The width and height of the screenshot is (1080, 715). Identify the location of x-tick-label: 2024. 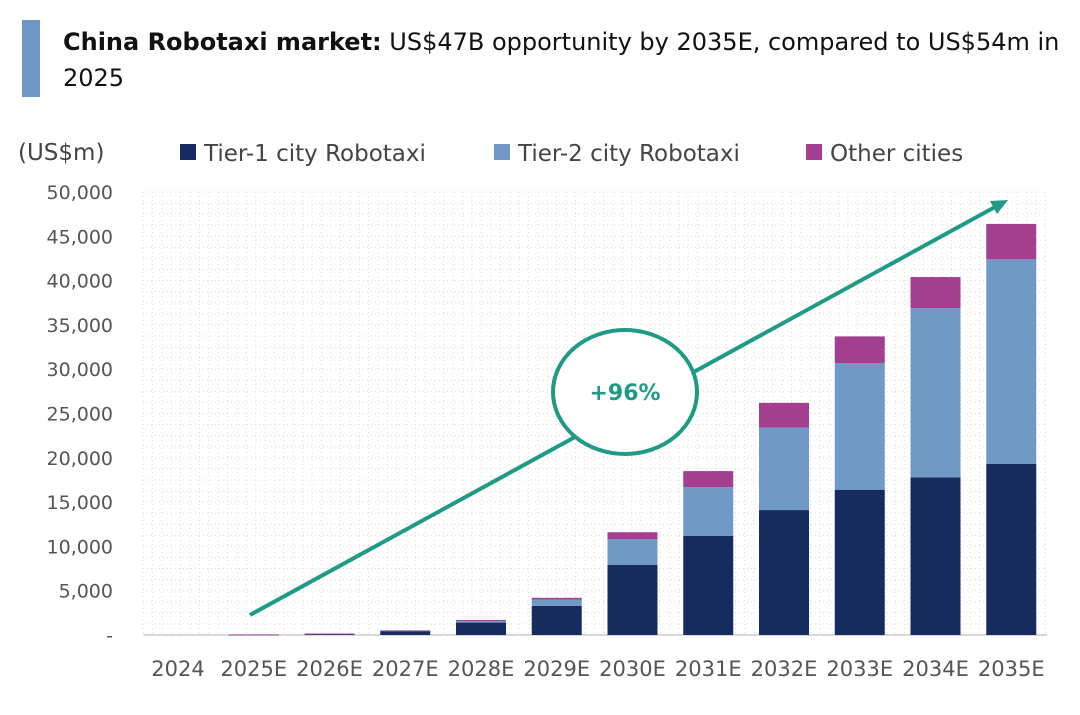
(177, 669).